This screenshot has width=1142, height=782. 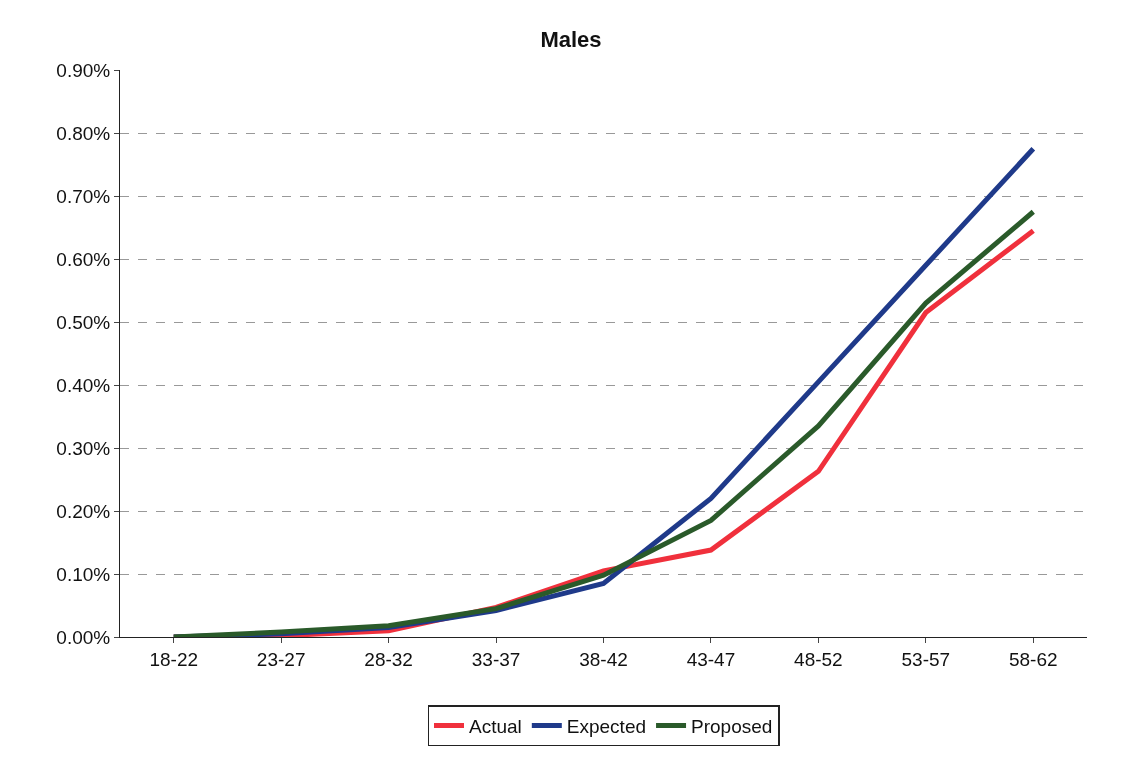 I want to click on y-tick-label: 0.70%, so click(x=83, y=196).